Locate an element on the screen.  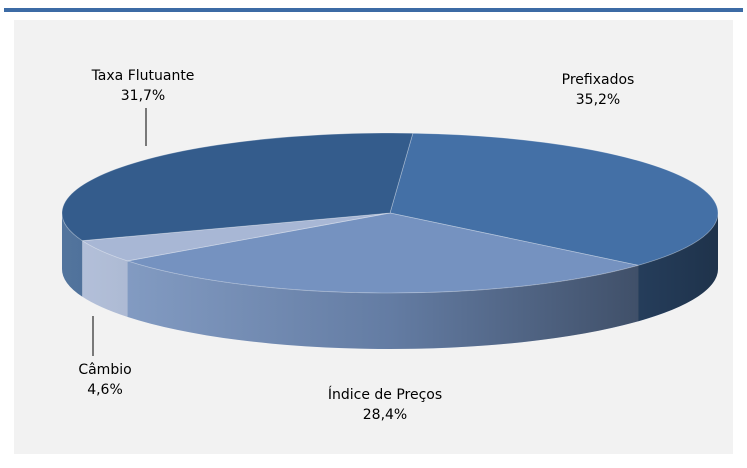
slice-label: Prefixados is located at coordinates (598, 80).